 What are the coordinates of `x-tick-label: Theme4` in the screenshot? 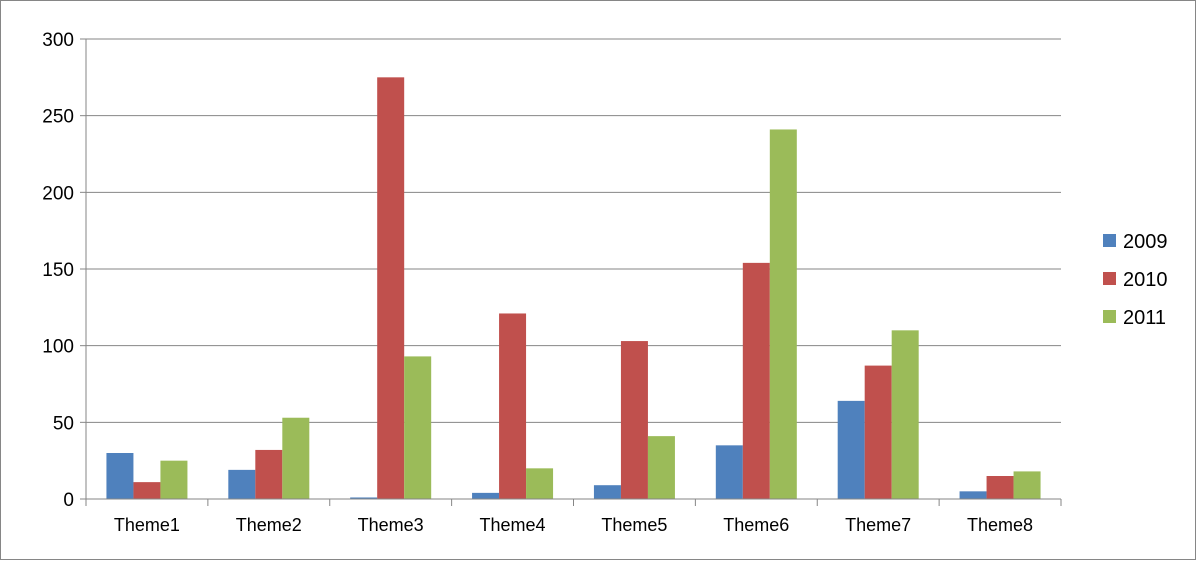 It's located at (513, 525).